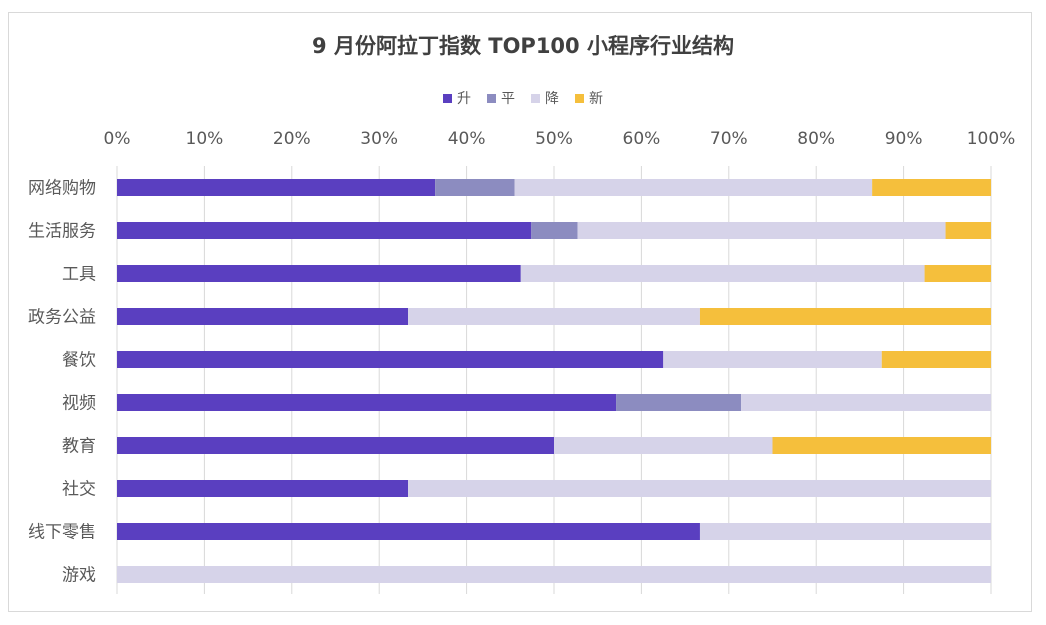 The width and height of the screenshot is (1046, 625). I want to click on x-tick-label: 50%, so click(554, 139).